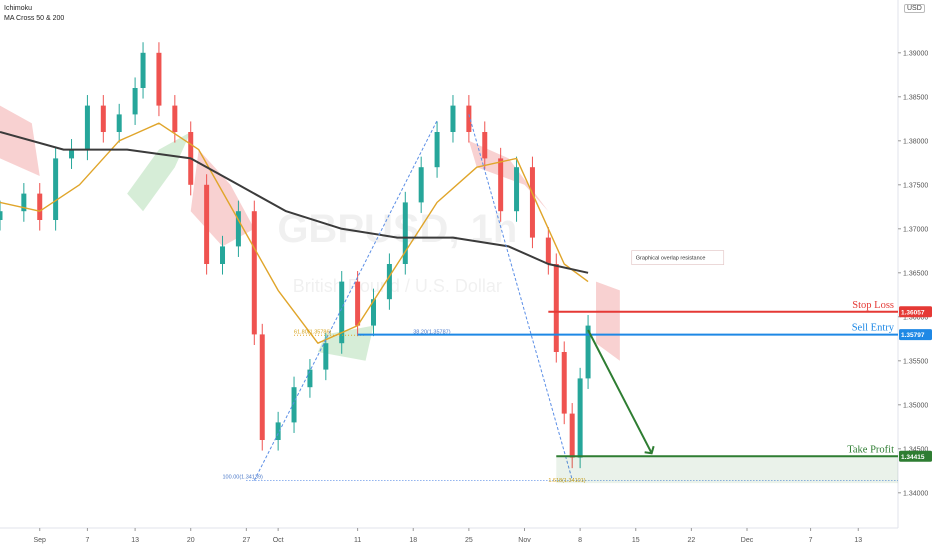 This screenshot has height=550, width=932. Describe the element at coordinates (34, 18) in the screenshot. I see `legend-ma-cross: MA Cross 50 & 200` at that location.